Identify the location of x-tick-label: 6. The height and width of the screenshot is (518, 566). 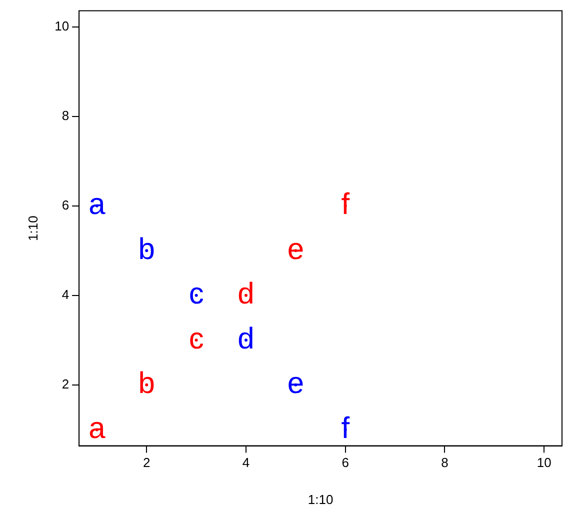
(345, 462).